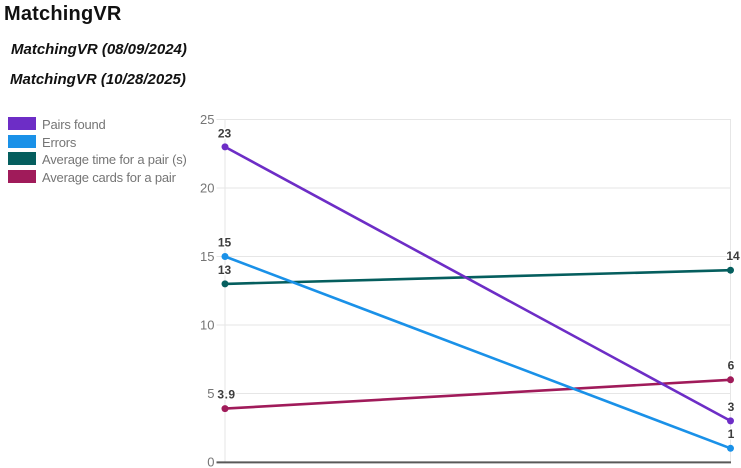 This screenshot has width=741, height=468. Describe the element at coordinates (207, 188) in the screenshot. I see `svg-text: 20` at that location.